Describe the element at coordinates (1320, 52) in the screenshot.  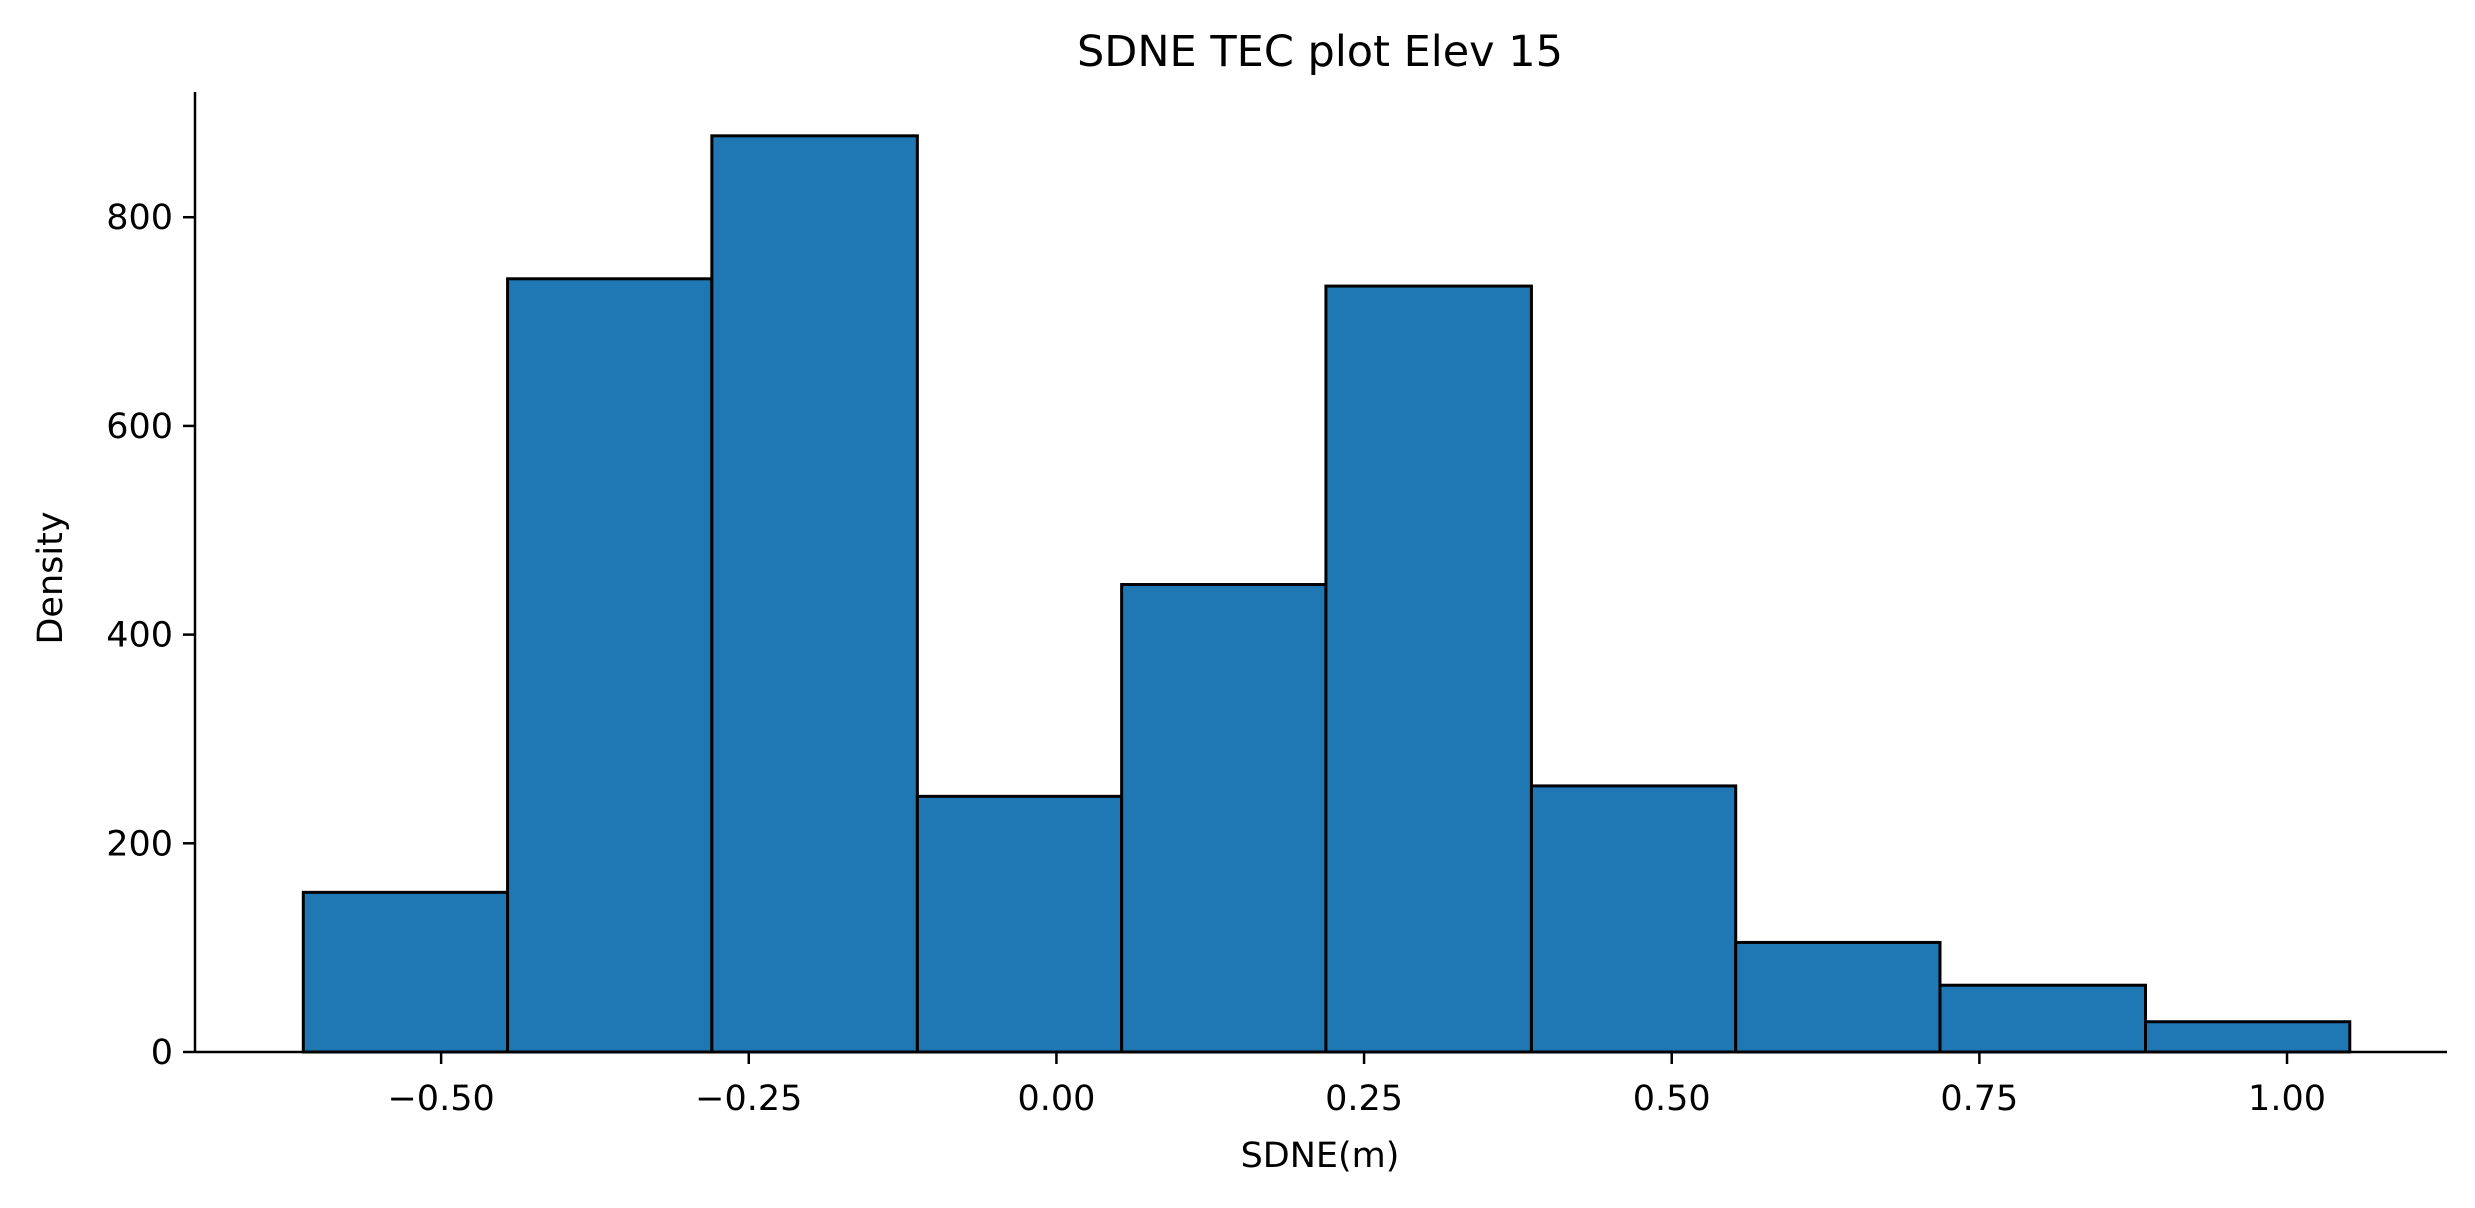
I see `chart-title: SDNE TEC plot Elev 15` at that location.